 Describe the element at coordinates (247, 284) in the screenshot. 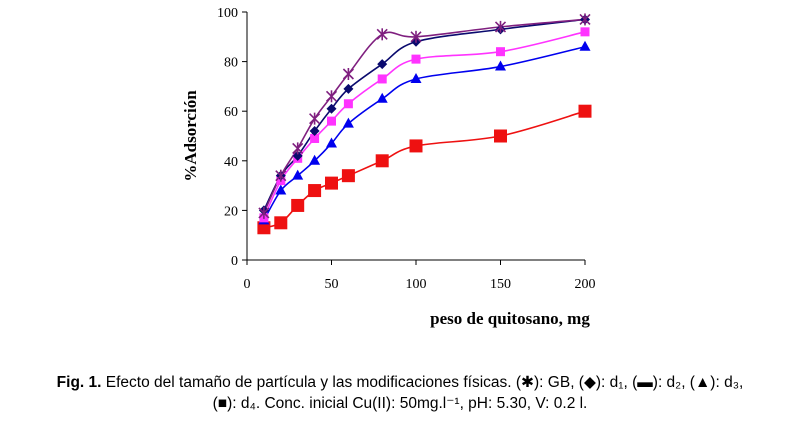

I see `x-tick-label: 0` at that location.